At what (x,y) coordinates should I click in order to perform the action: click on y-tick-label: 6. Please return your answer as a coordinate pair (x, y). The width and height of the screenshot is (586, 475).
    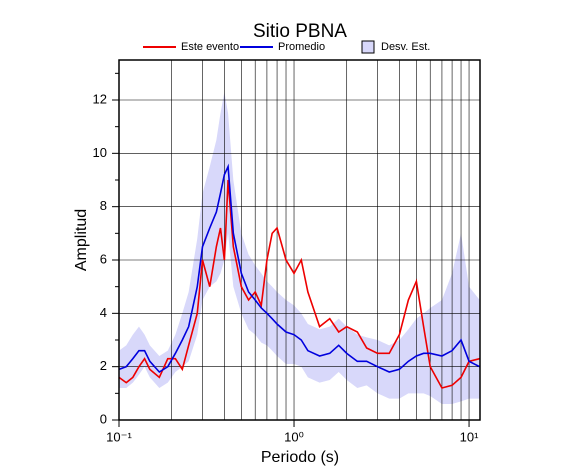
    Looking at the image, I should click on (103, 258).